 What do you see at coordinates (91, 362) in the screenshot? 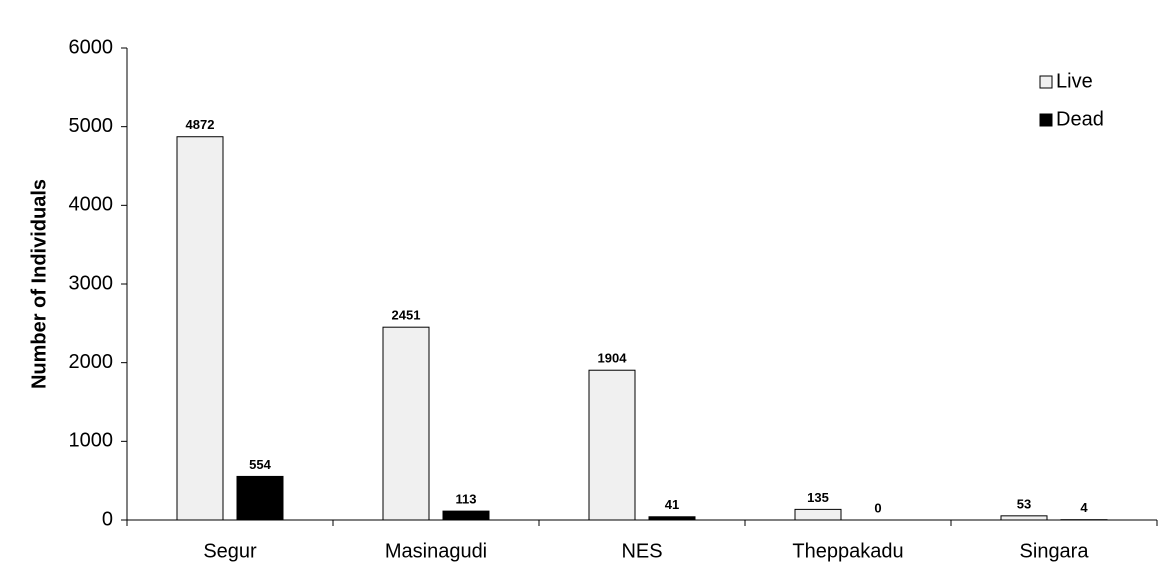
I see `y-tick-label: 2000` at bounding box center [91, 362].